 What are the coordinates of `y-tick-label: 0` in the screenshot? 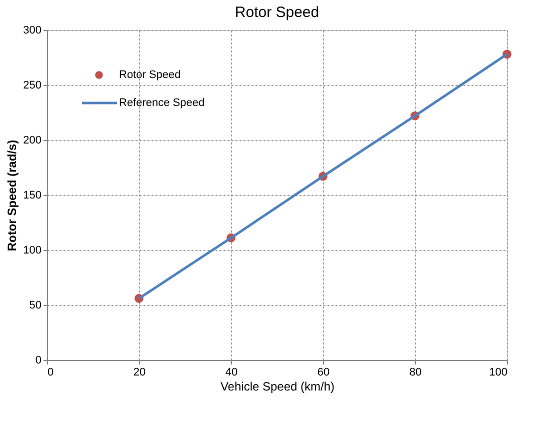 It's located at (38, 360).